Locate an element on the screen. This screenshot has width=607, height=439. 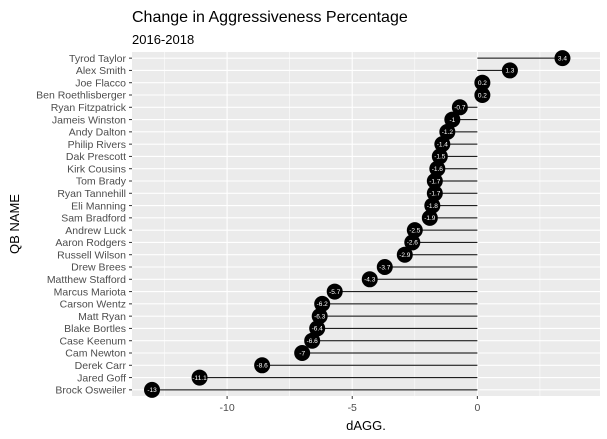
y-tick-label: Sam Bradford is located at coordinates (93, 219).